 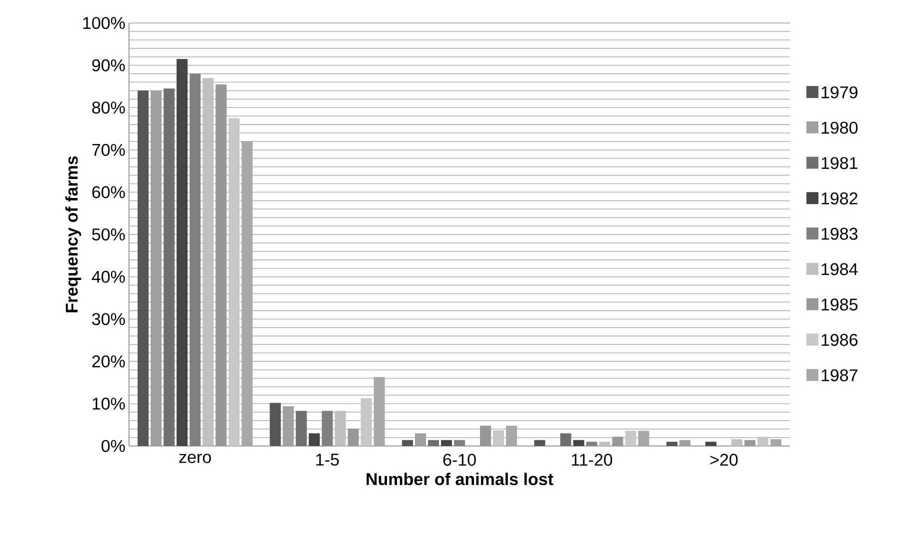 What do you see at coordinates (108, 108) in the screenshot?
I see `y-tick-label: 80%` at bounding box center [108, 108].